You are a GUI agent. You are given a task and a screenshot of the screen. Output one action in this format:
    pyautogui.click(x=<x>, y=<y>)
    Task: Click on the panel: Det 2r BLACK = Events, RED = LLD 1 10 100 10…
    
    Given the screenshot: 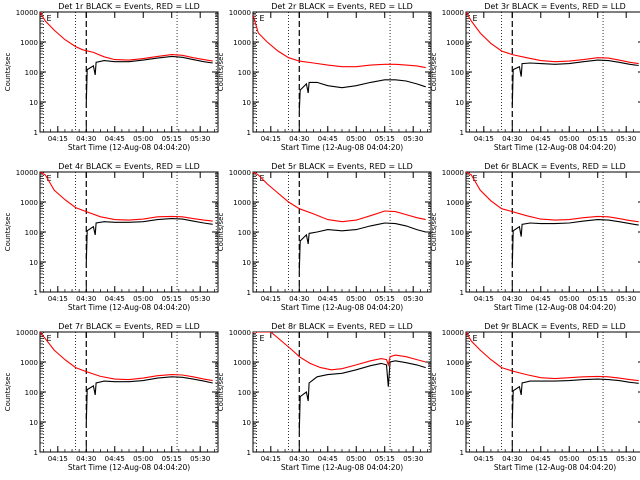 What is the action you would take?
    pyautogui.click(x=324, y=77)
    